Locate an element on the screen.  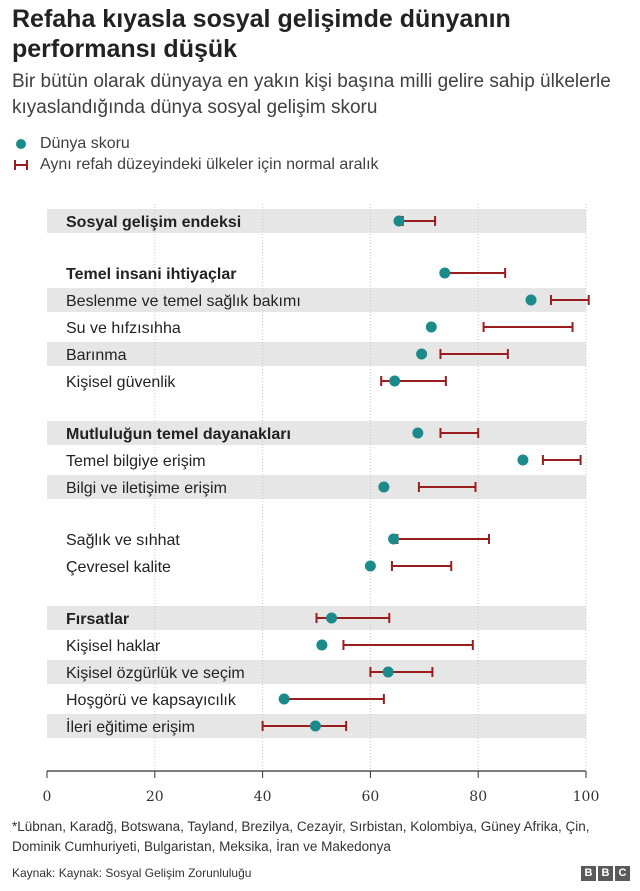
x-tick-label: 0 is located at coordinates (47, 797).